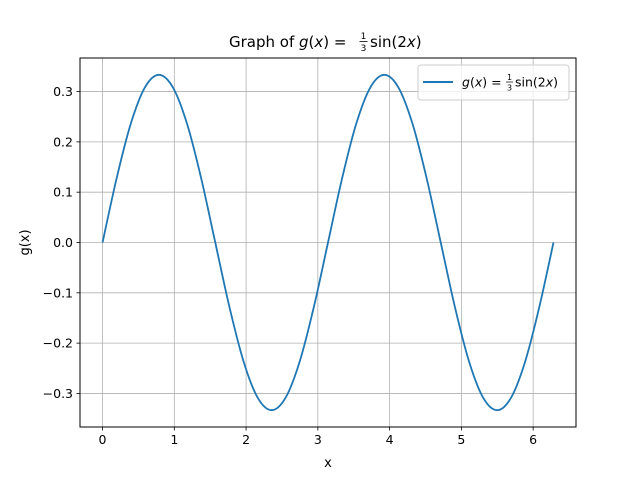 The image size is (640, 480). Describe the element at coordinates (312, 42) in the screenshot. I see `title-open-paren: (` at that location.